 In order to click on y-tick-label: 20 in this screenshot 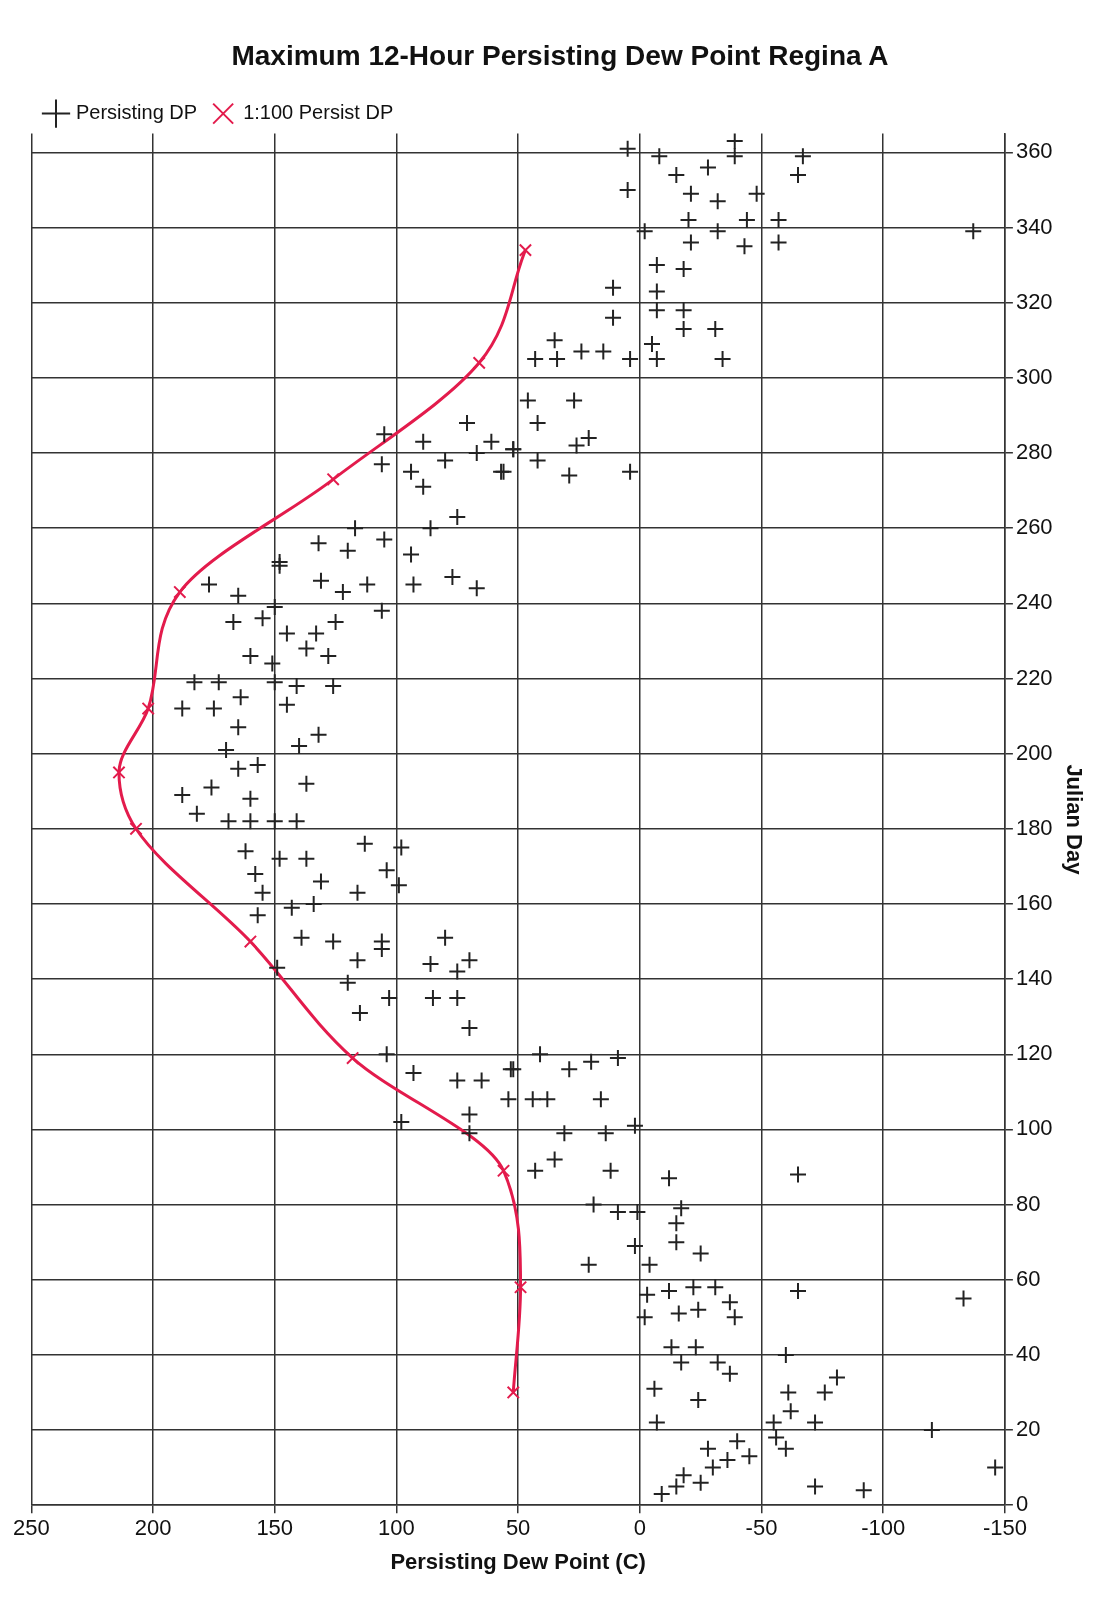, I will do `click(1028, 1429)`.